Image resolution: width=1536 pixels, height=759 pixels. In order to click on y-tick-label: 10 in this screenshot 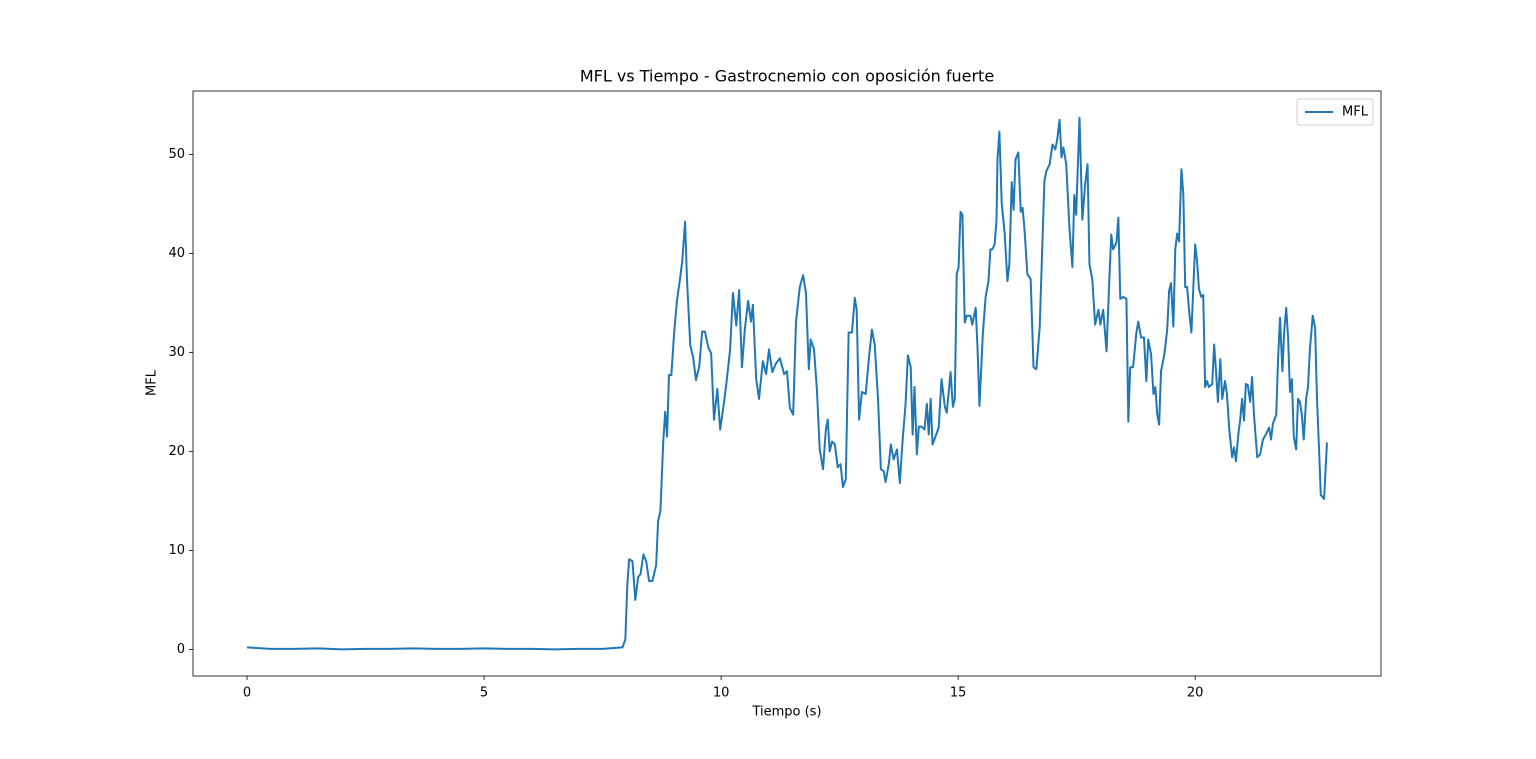, I will do `click(176, 550)`.